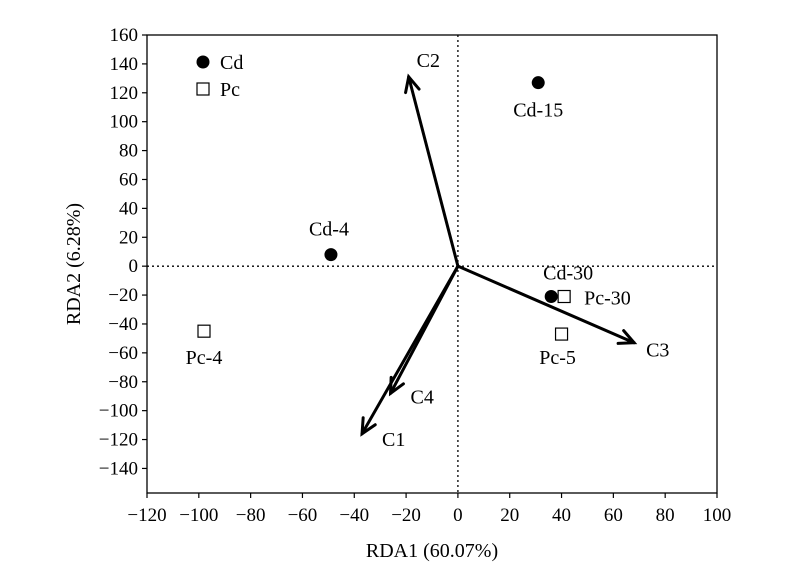 Image resolution: width=800 pixels, height=583 pixels. What do you see at coordinates (717, 515) in the screenshot?
I see `x-tick-label: 100` at bounding box center [717, 515].